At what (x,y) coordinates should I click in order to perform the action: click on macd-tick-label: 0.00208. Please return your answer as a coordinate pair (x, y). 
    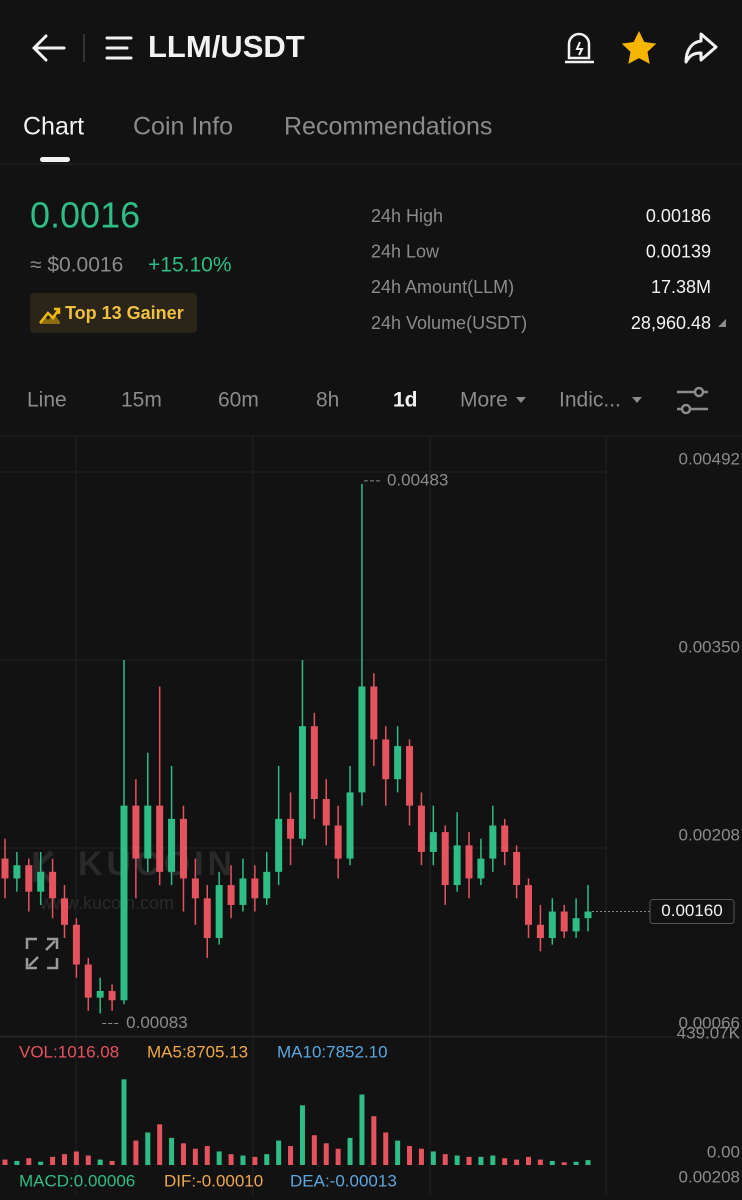
    Looking at the image, I should click on (709, 1176).